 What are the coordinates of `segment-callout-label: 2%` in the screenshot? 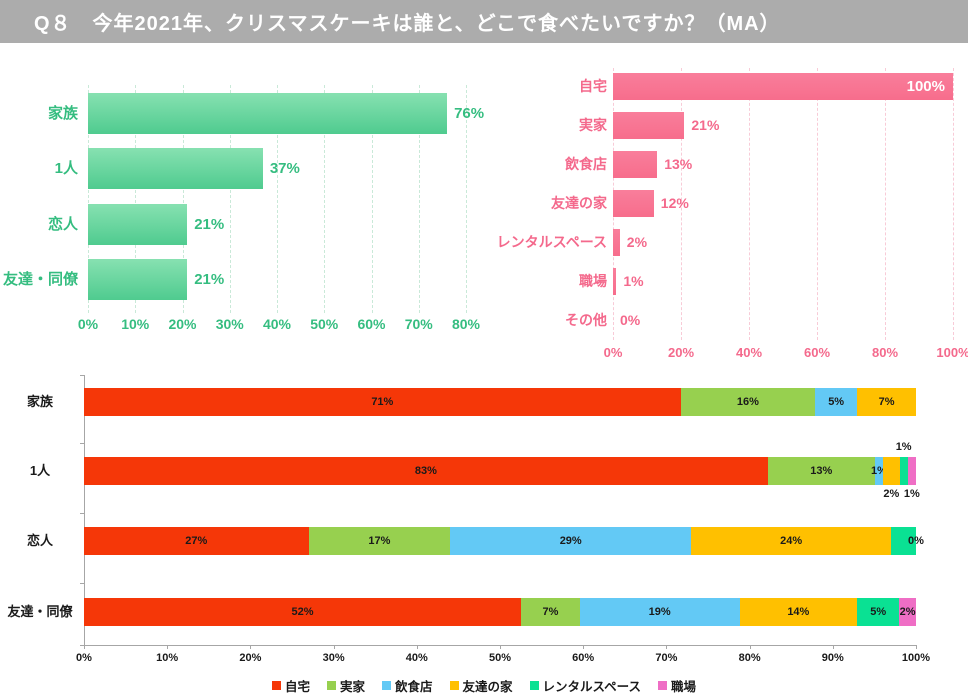 It's located at (891, 494).